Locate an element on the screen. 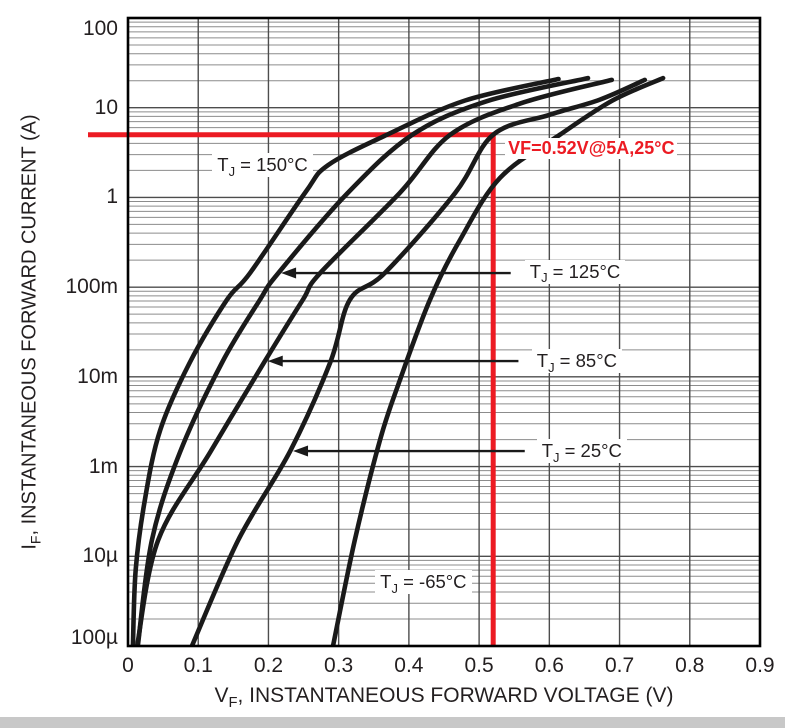 This screenshot has height=728, width=785. bottom-gray-strip is located at coordinates (392, 722).